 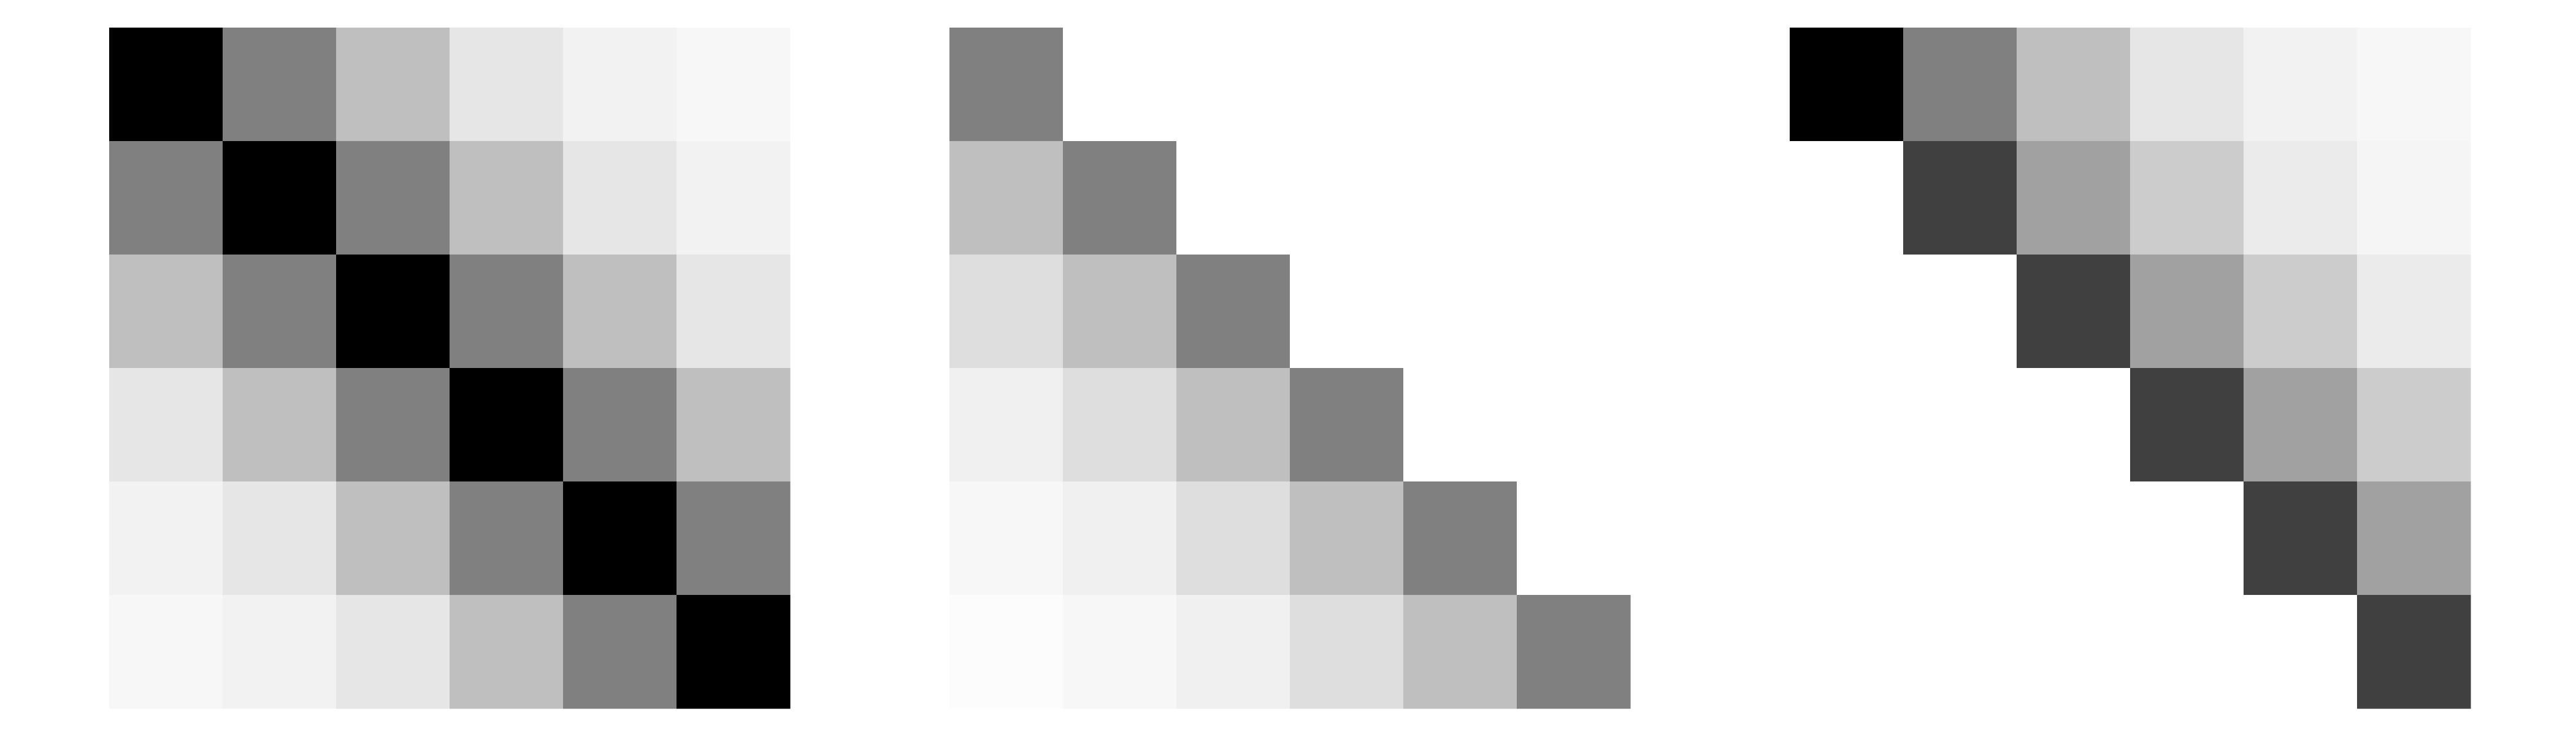 What do you see at coordinates (1460, 538) in the screenshot?
I see `heatmap-cell-2-r5-c5` at bounding box center [1460, 538].